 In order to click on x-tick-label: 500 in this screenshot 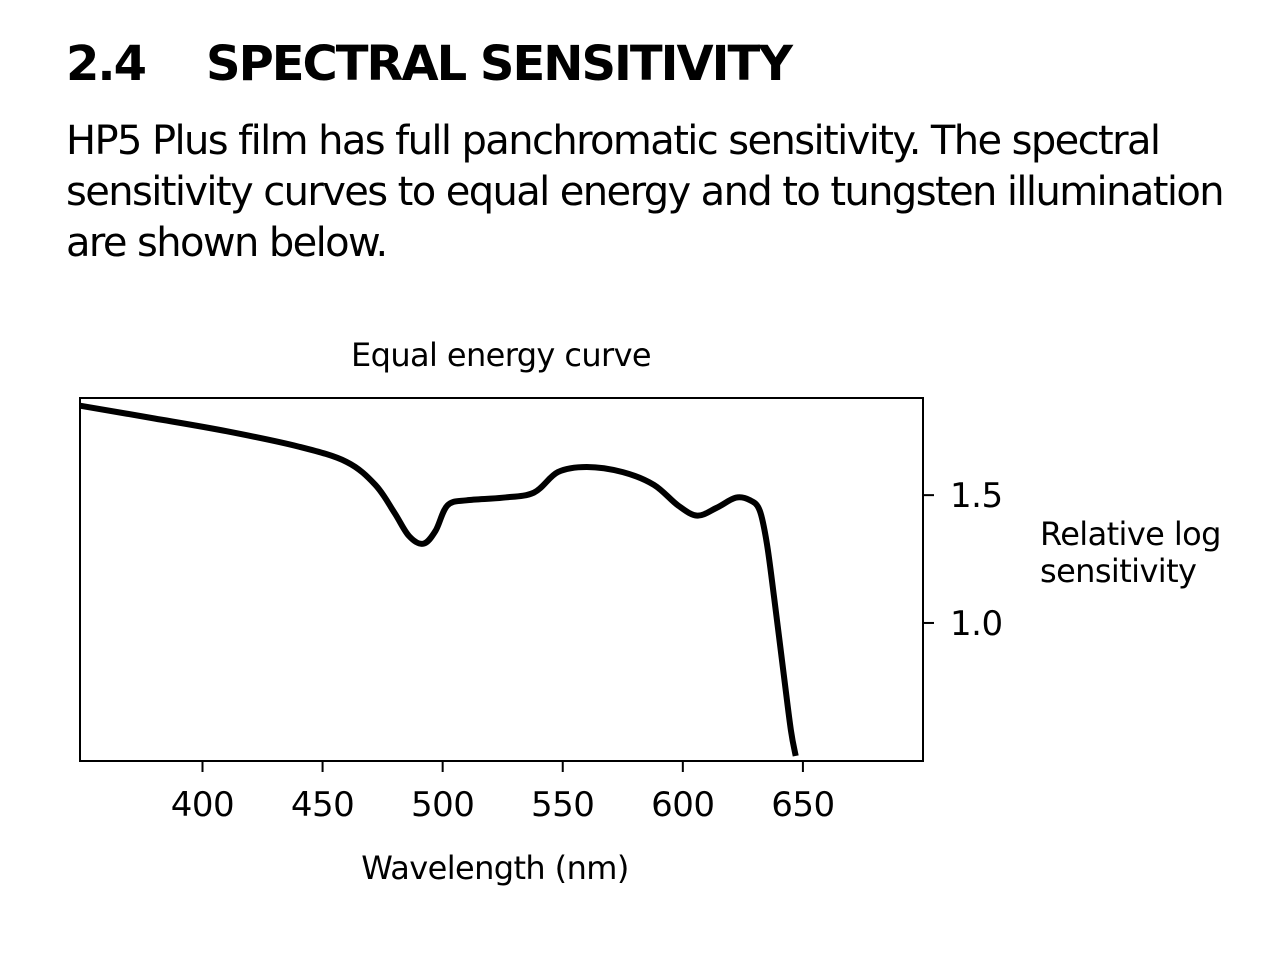, I will do `click(442, 805)`.